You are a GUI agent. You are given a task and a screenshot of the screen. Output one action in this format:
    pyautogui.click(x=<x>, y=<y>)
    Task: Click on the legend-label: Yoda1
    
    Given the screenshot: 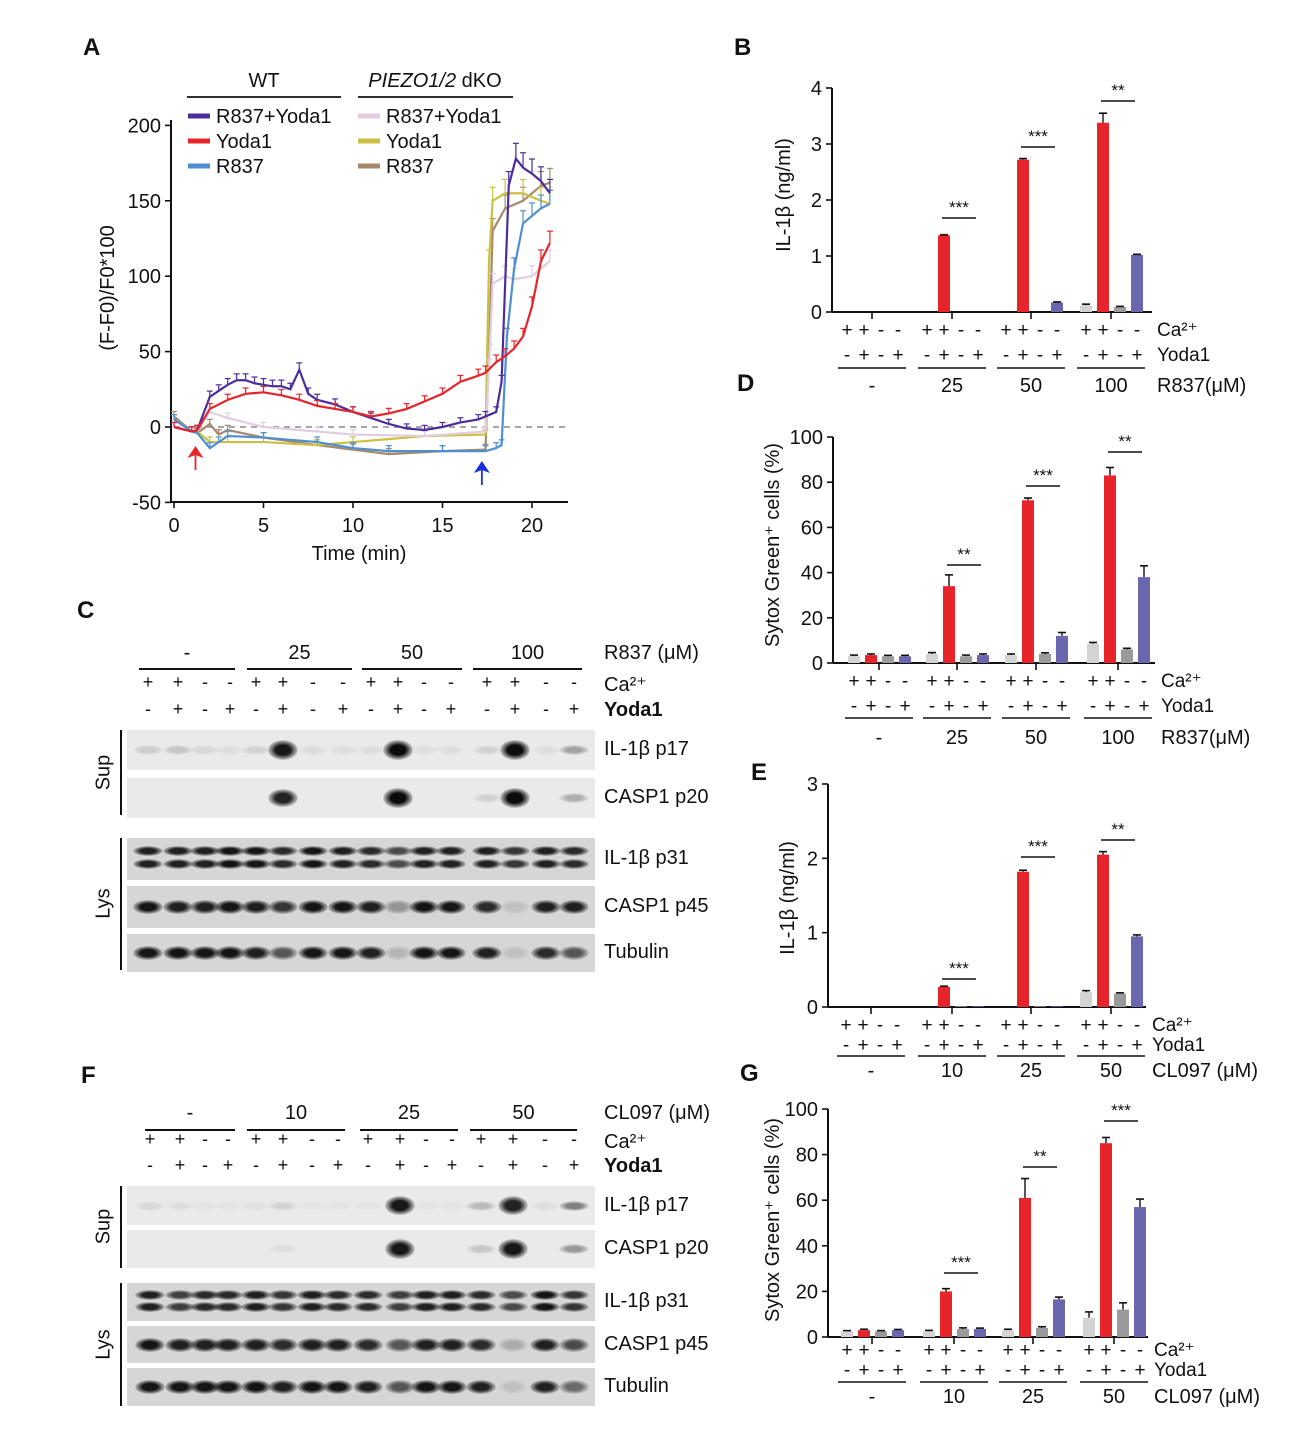 What is the action you would take?
    pyautogui.click(x=244, y=142)
    